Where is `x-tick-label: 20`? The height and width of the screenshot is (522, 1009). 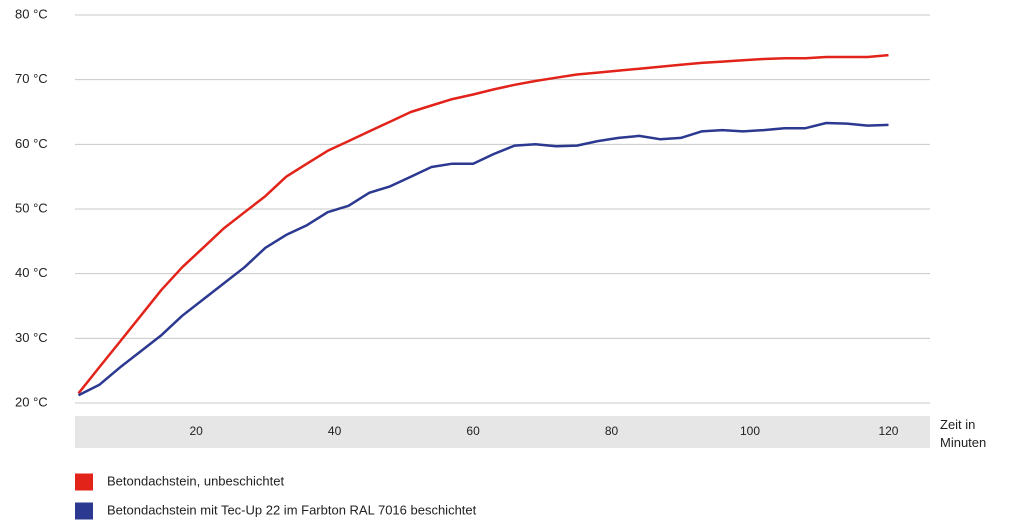 x-tick-label: 20 is located at coordinates (196, 431).